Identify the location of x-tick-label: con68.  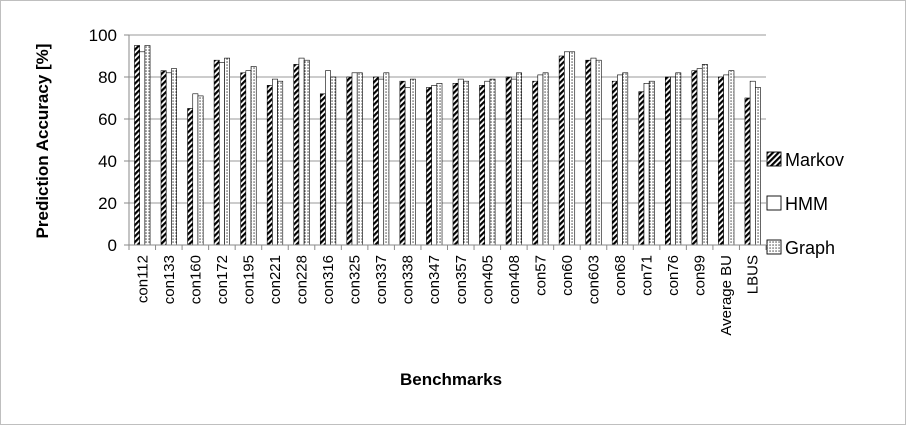
(620, 275).